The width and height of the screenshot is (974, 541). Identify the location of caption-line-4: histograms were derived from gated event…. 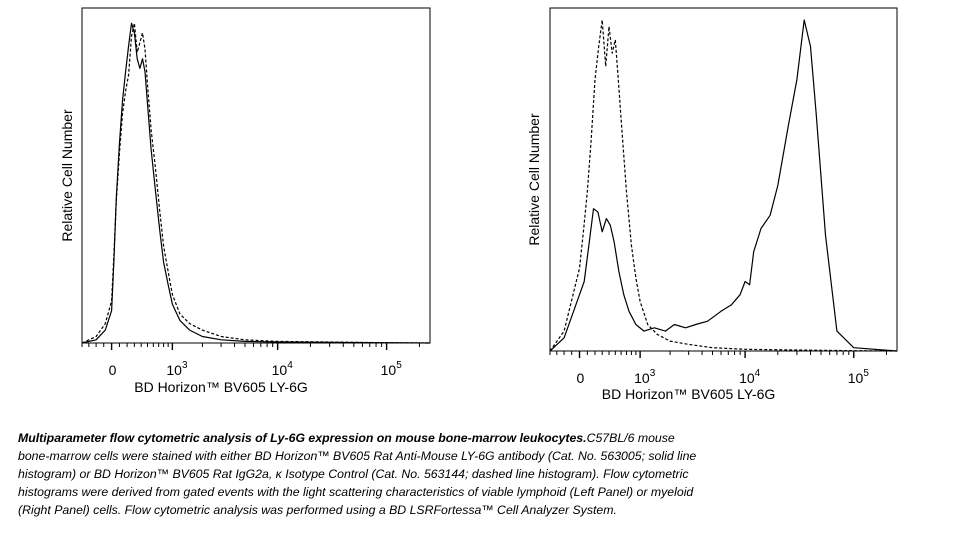
(356, 492).